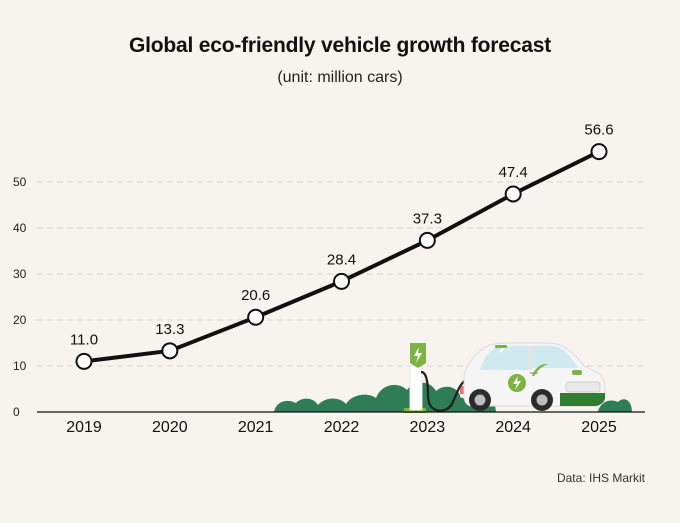 This screenshot has height=523, width=680. What do you see at coordinates (341, 259) in the screenshot?
I see `data-label: 28.4` at bounding box center [341, 259].